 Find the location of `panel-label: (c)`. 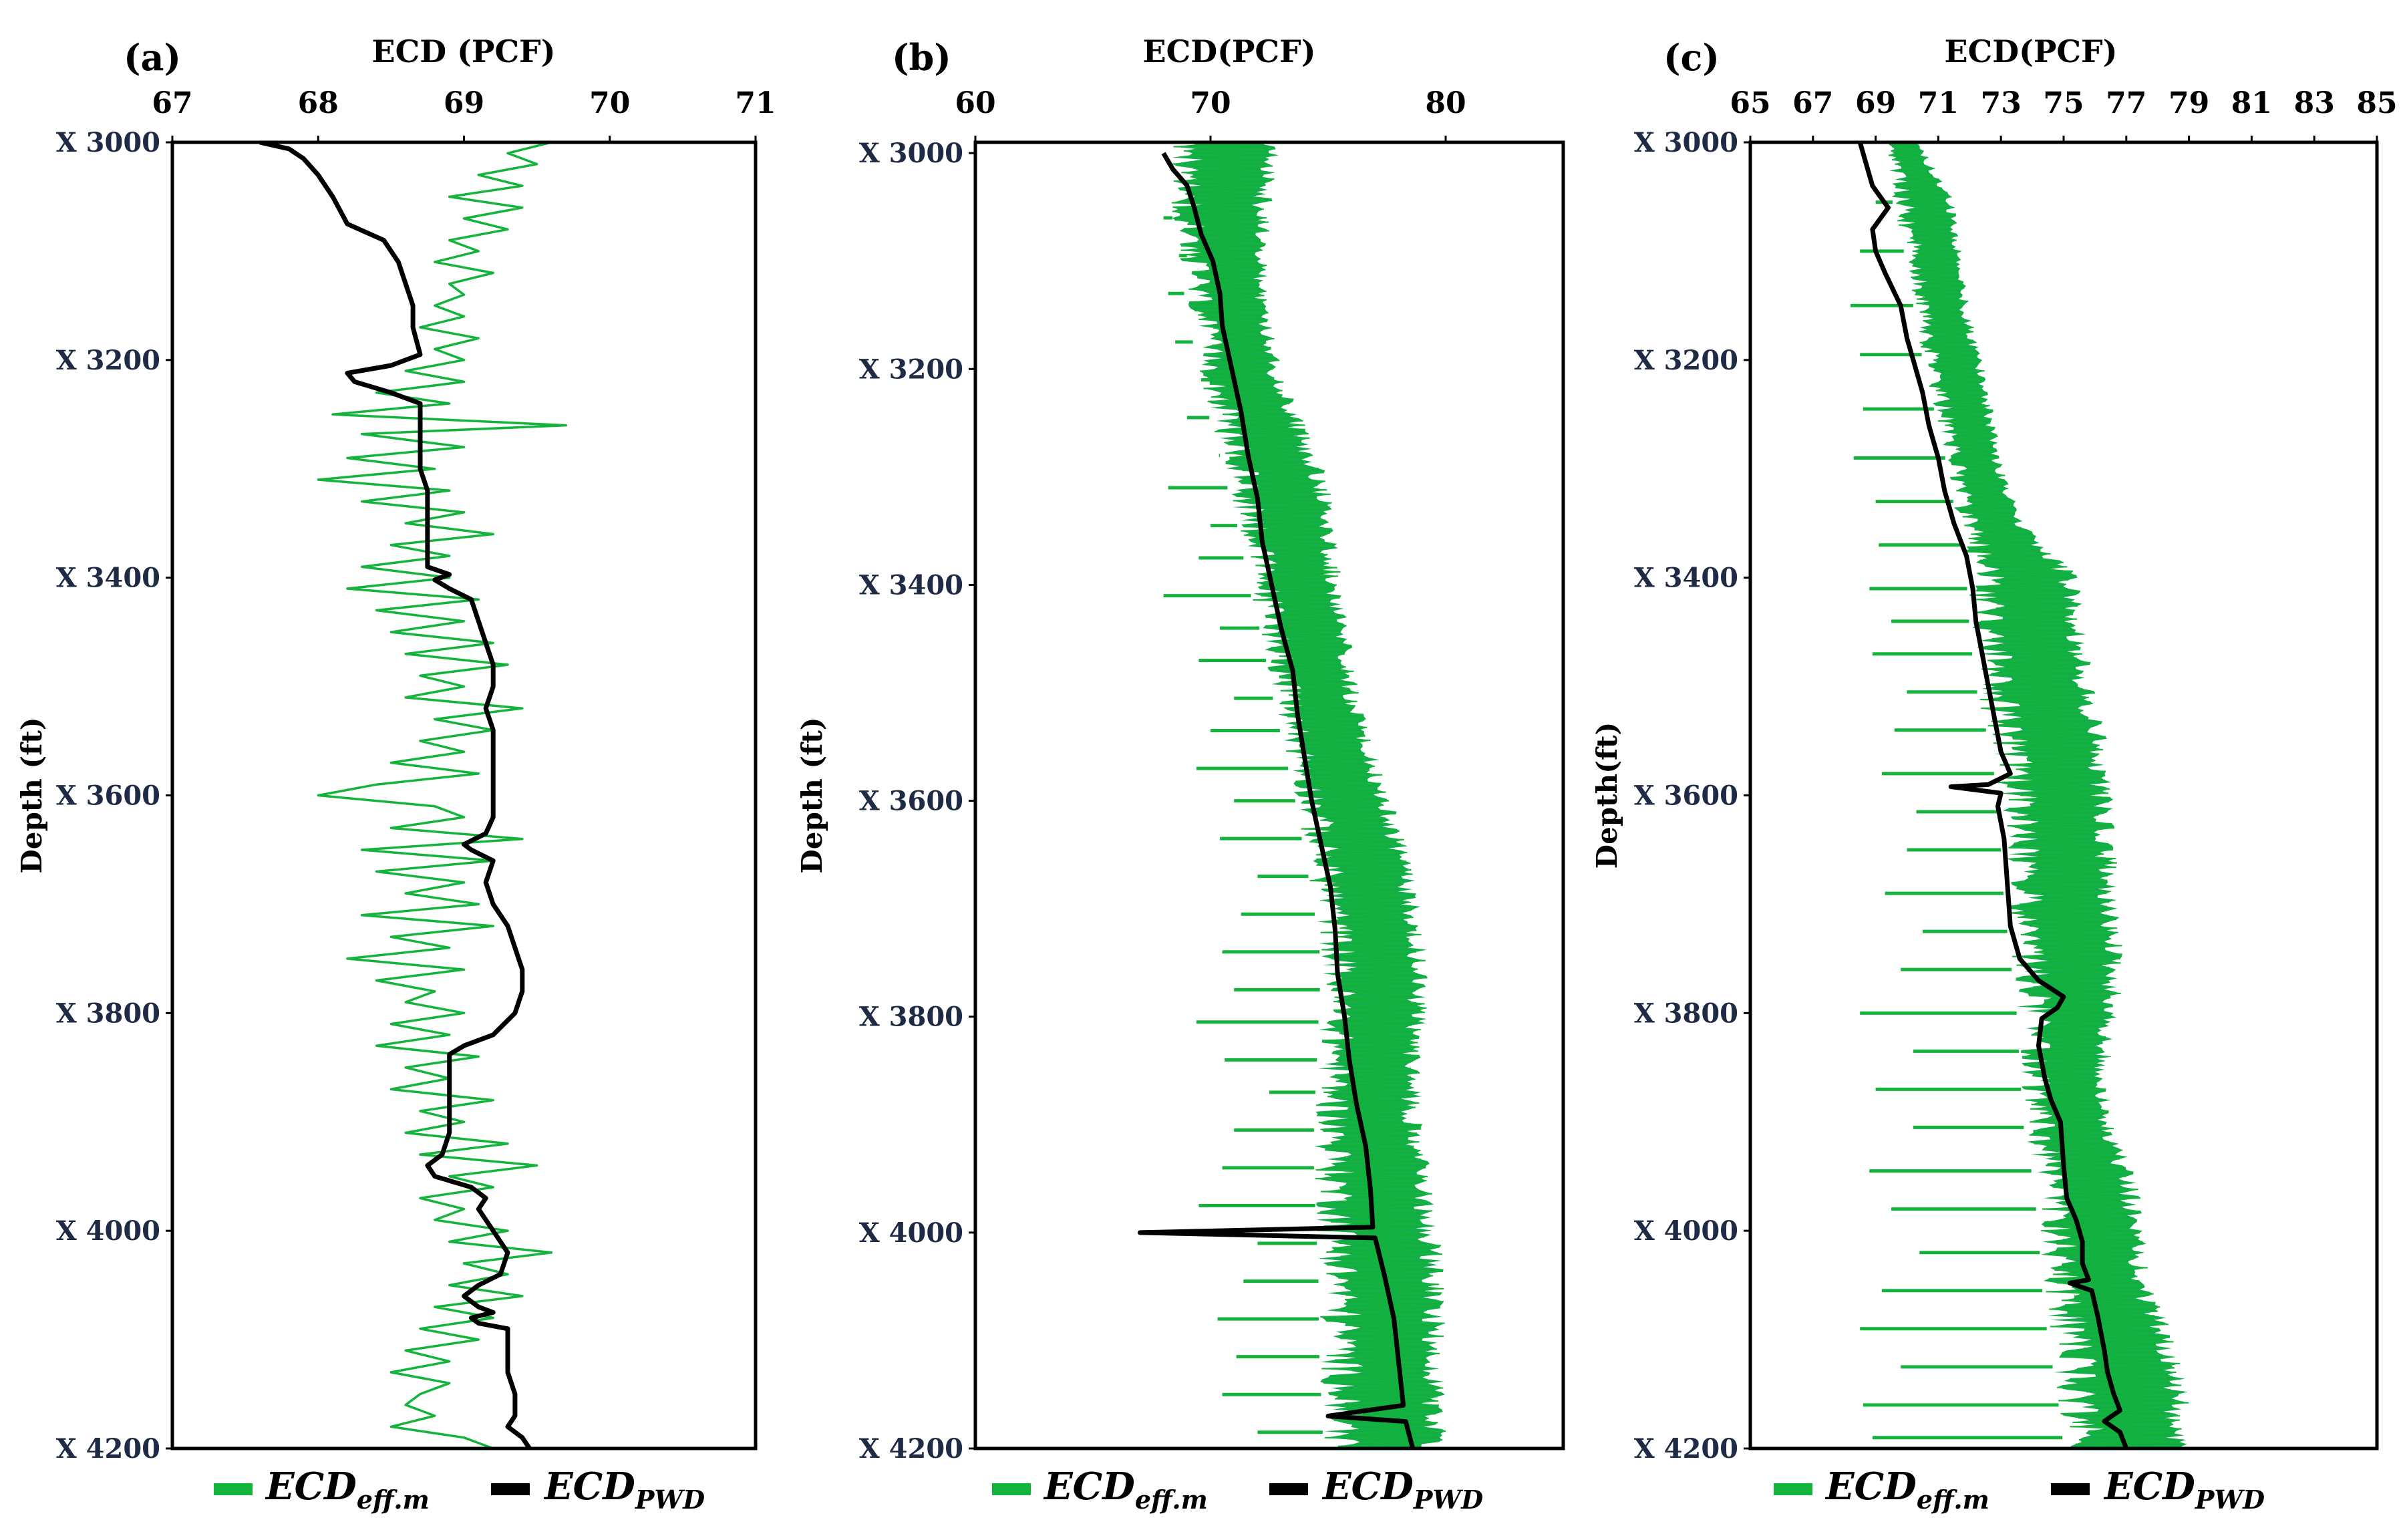

panel-label: (c) is located at coordinates (1692, 57).